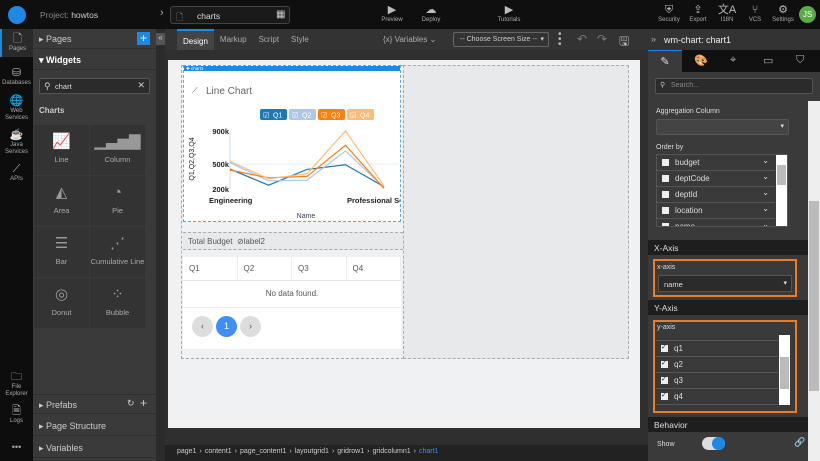 The width and height of the screenshot is (820, 461). I want to click on pages-section: ▸ Pages +, so click(94, 39).